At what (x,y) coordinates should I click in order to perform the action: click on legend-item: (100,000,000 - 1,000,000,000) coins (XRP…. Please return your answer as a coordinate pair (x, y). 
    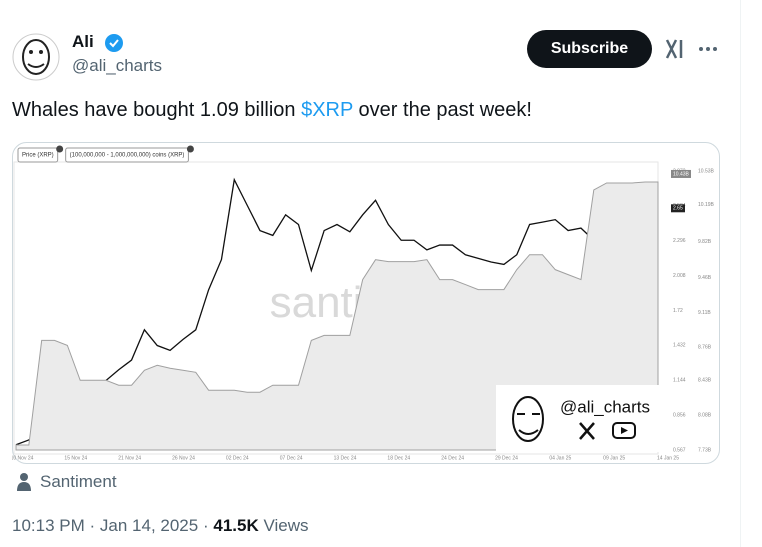
    Looking at the image, I should click on (129, 154).